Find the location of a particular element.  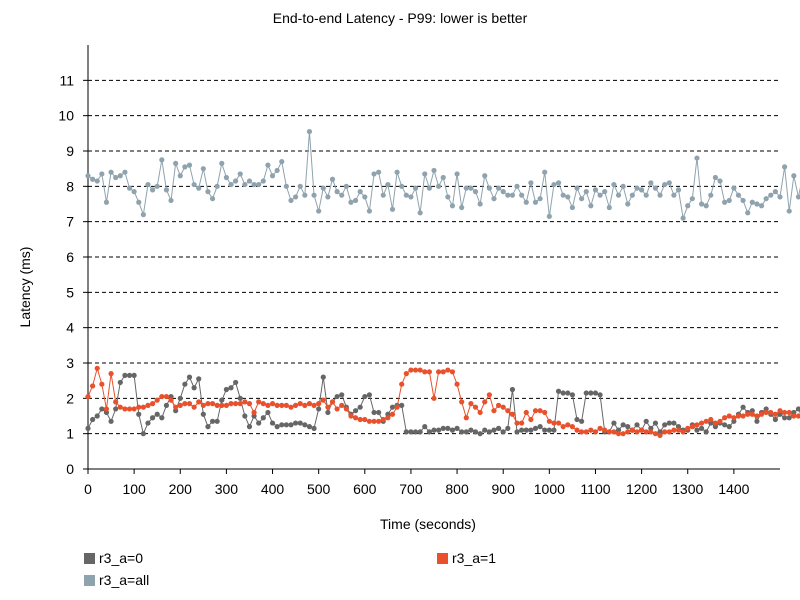

y-tick-label: 6 is located at coordinates (70, 257).